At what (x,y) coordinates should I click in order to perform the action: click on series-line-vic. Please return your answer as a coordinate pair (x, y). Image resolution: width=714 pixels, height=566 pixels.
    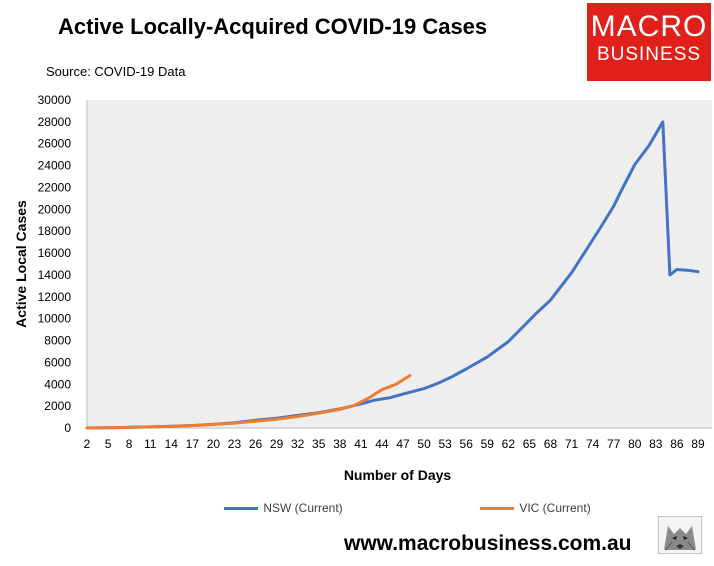
    Looking at the image, I should click on (248, 402).